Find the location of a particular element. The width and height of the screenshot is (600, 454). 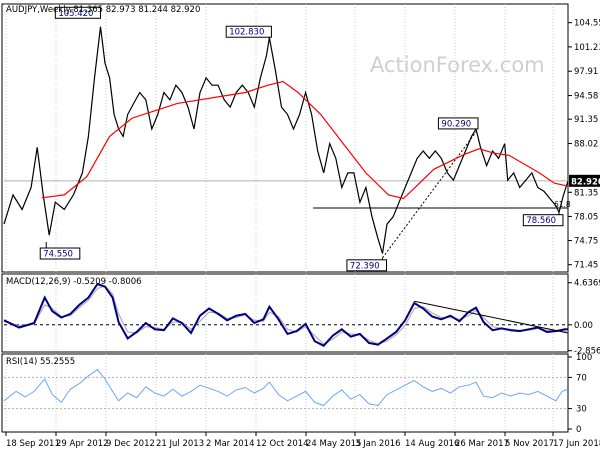

annotation-label: 74.550 is located at coordinates (58, 255).